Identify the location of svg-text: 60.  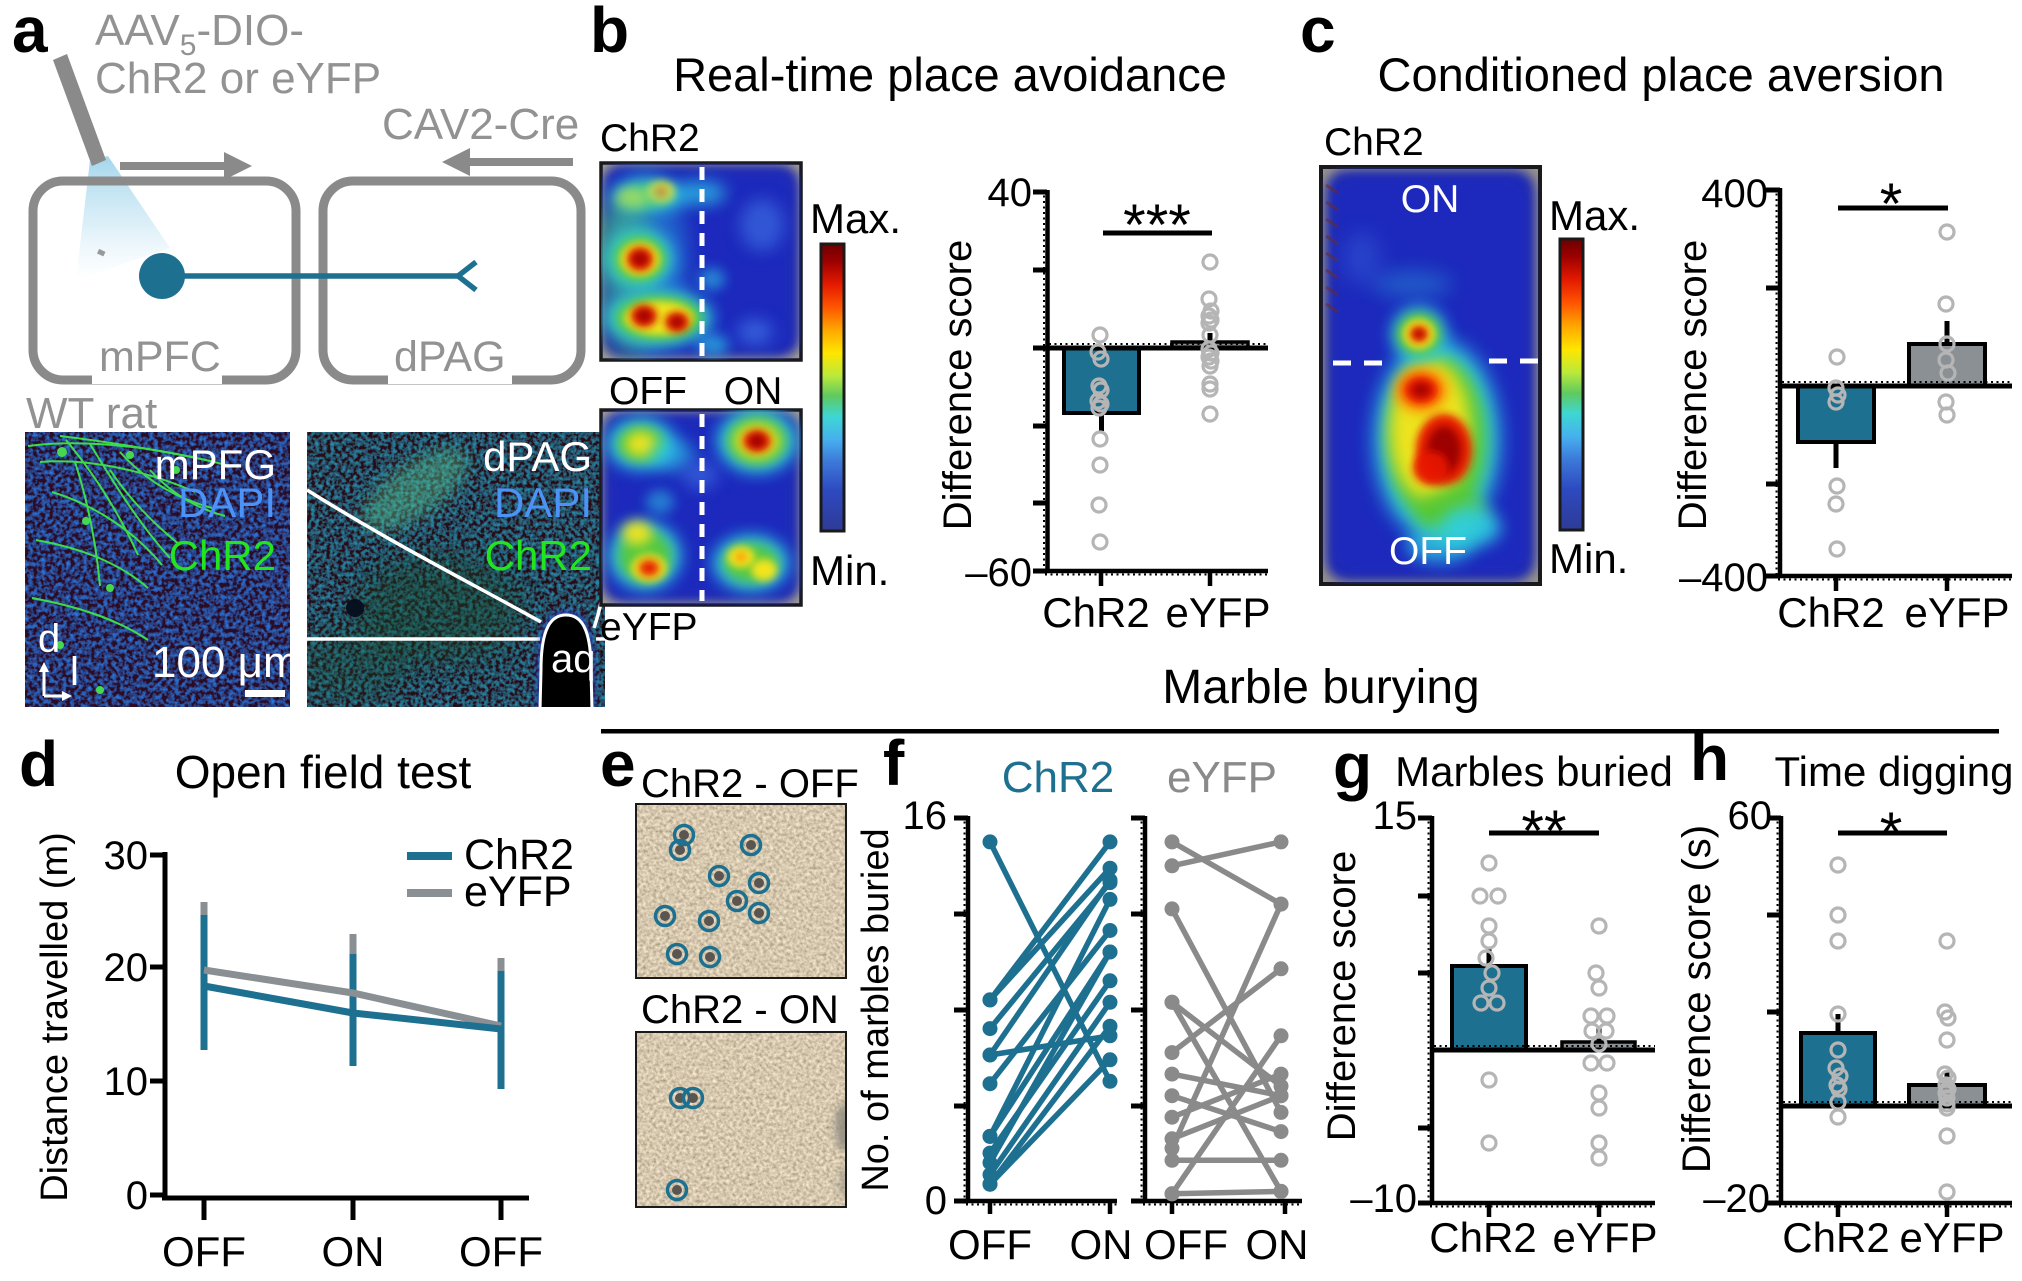
(1750, 816).